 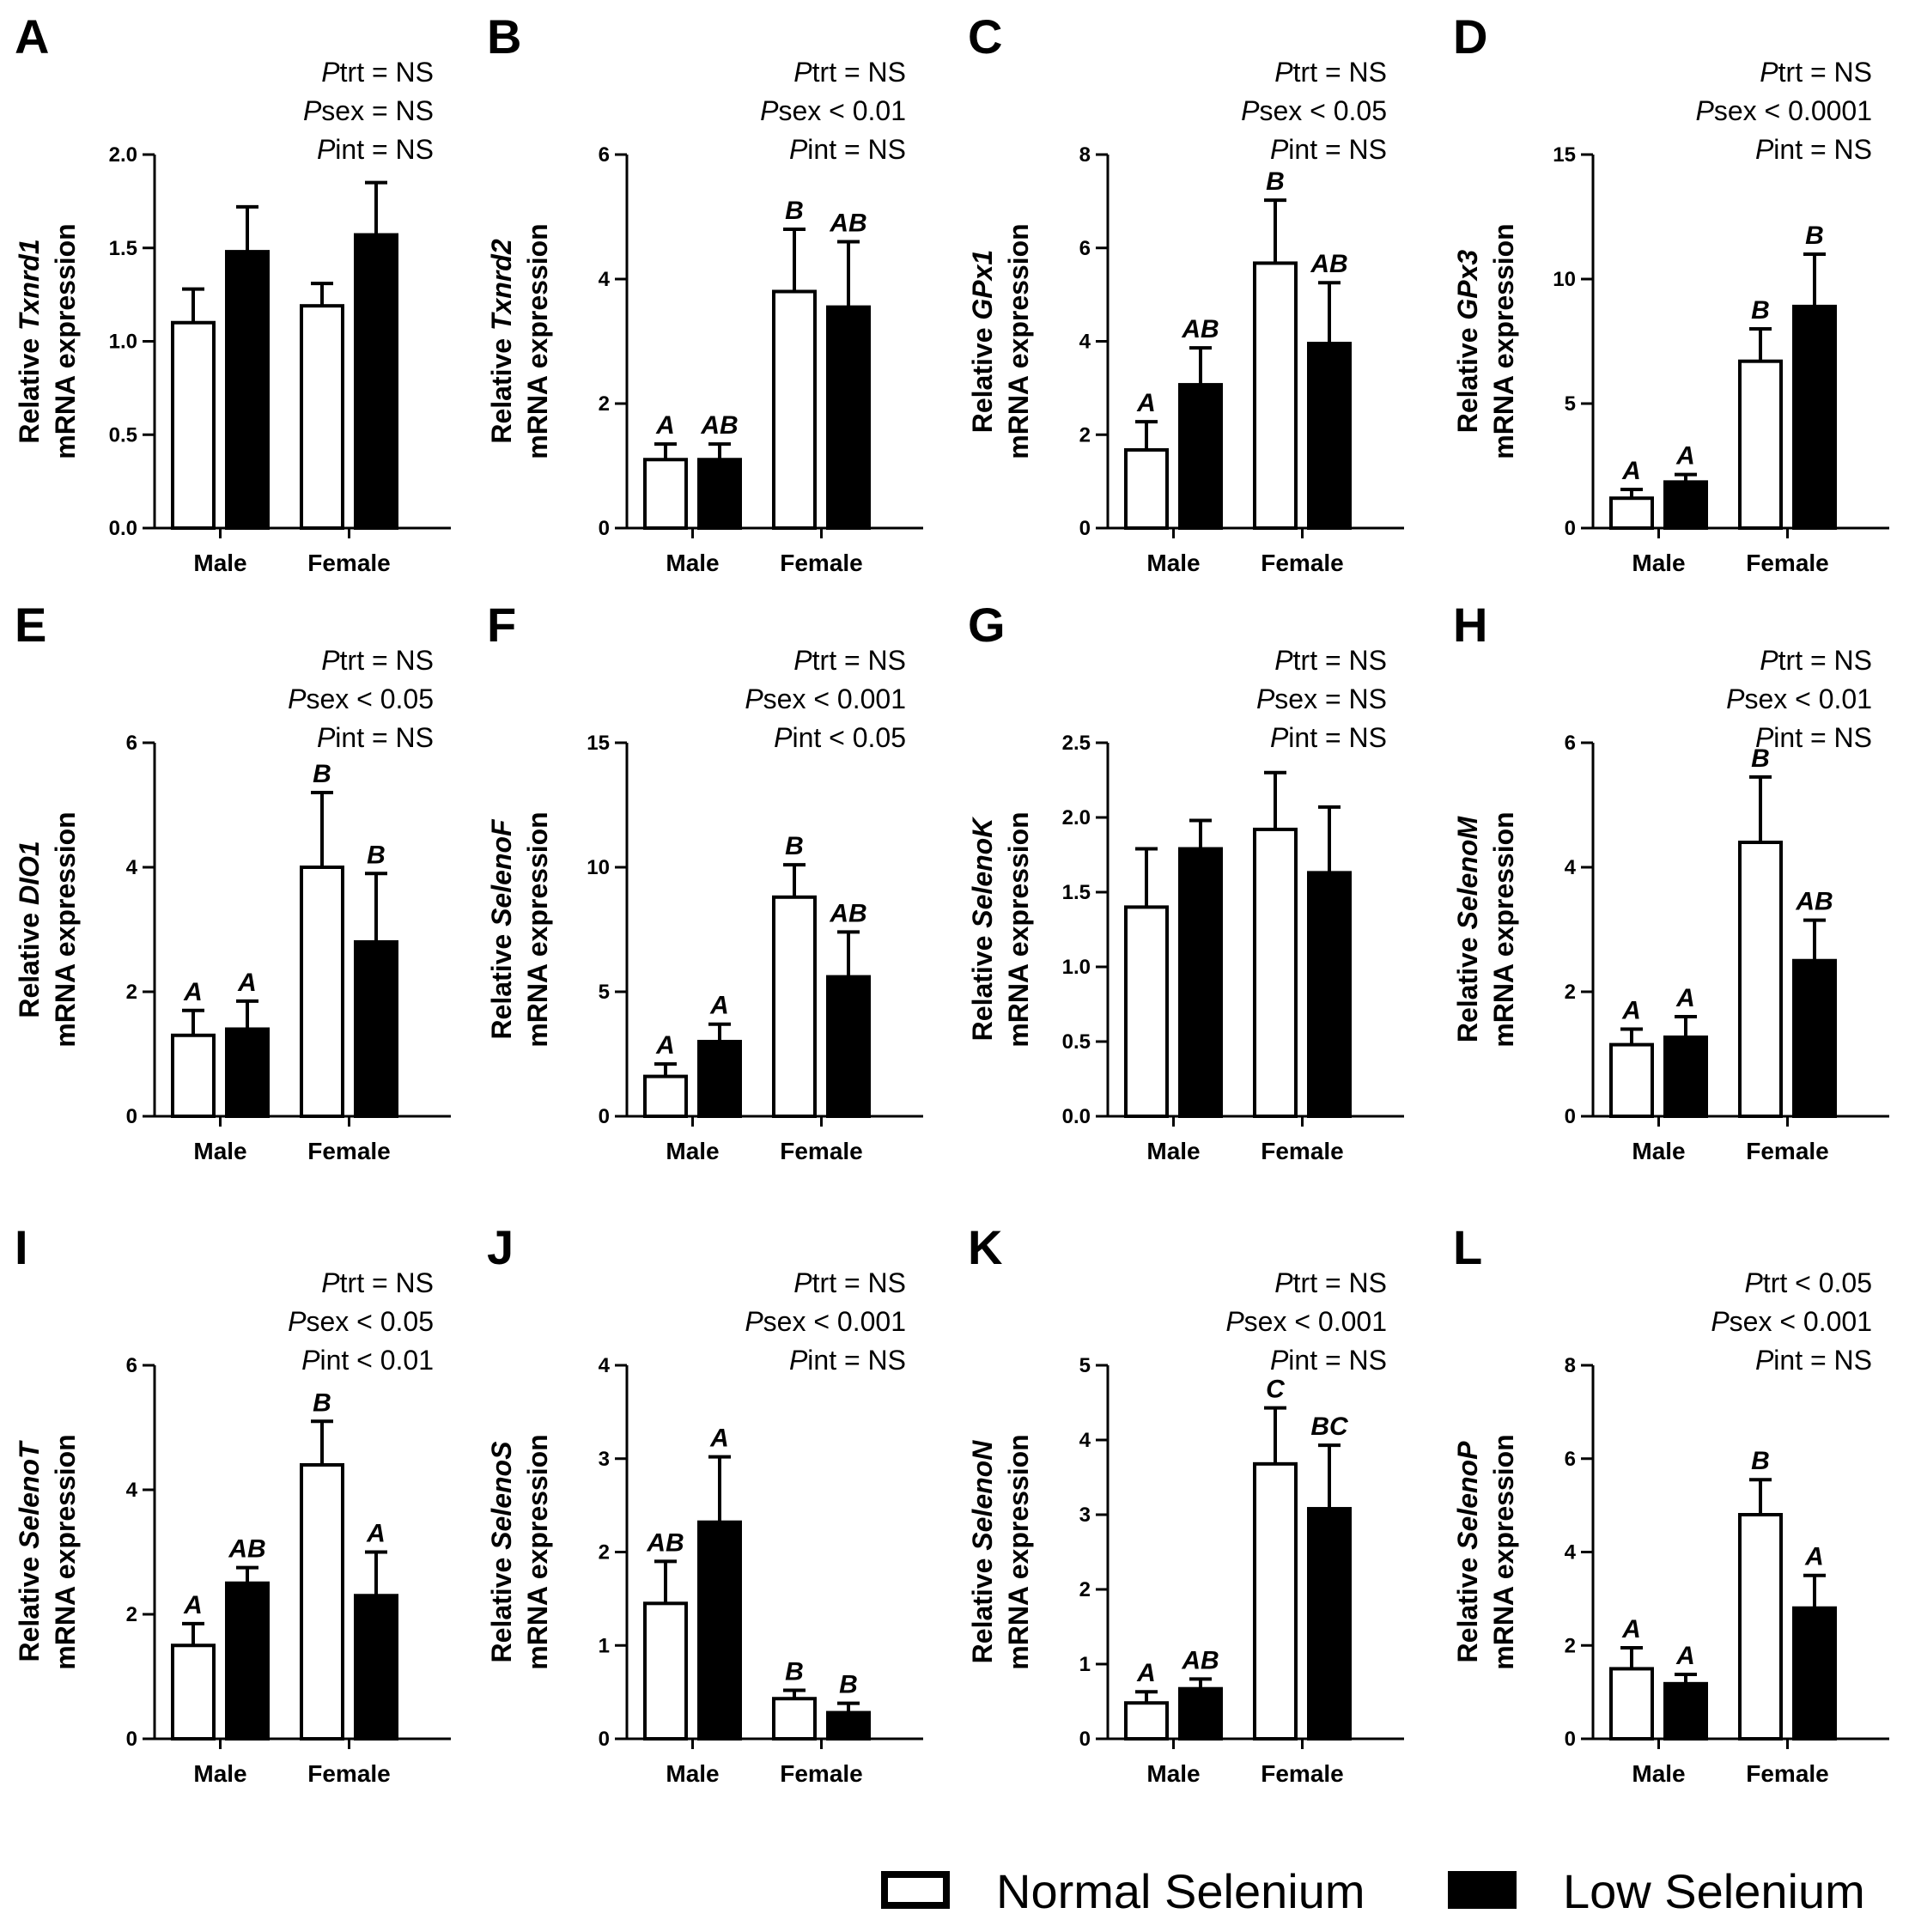 I want to click on ylabel-gene: DIO1, so click(x=29, y=873).